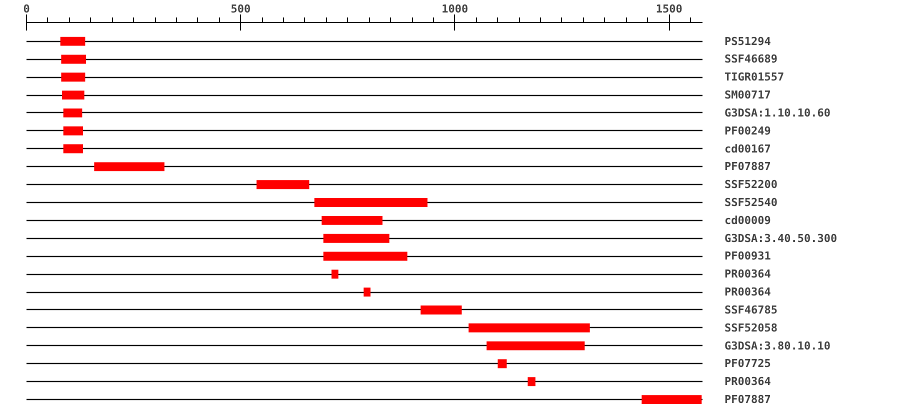 The image size is (900, 418). I want to click on y-tick-label: PF00249, so click(747, 131).